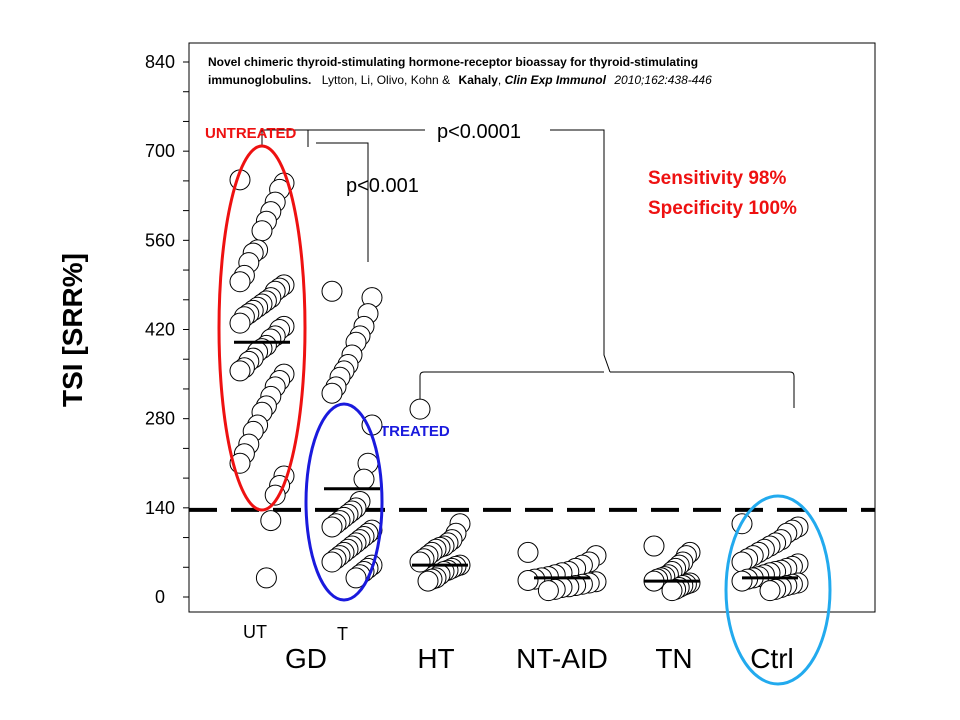 The image size is (960, 720). What do you see at coordinates (306, 658) in the screenshot?
I see `category-label-gd: GD` at bounding box center [306, 658].